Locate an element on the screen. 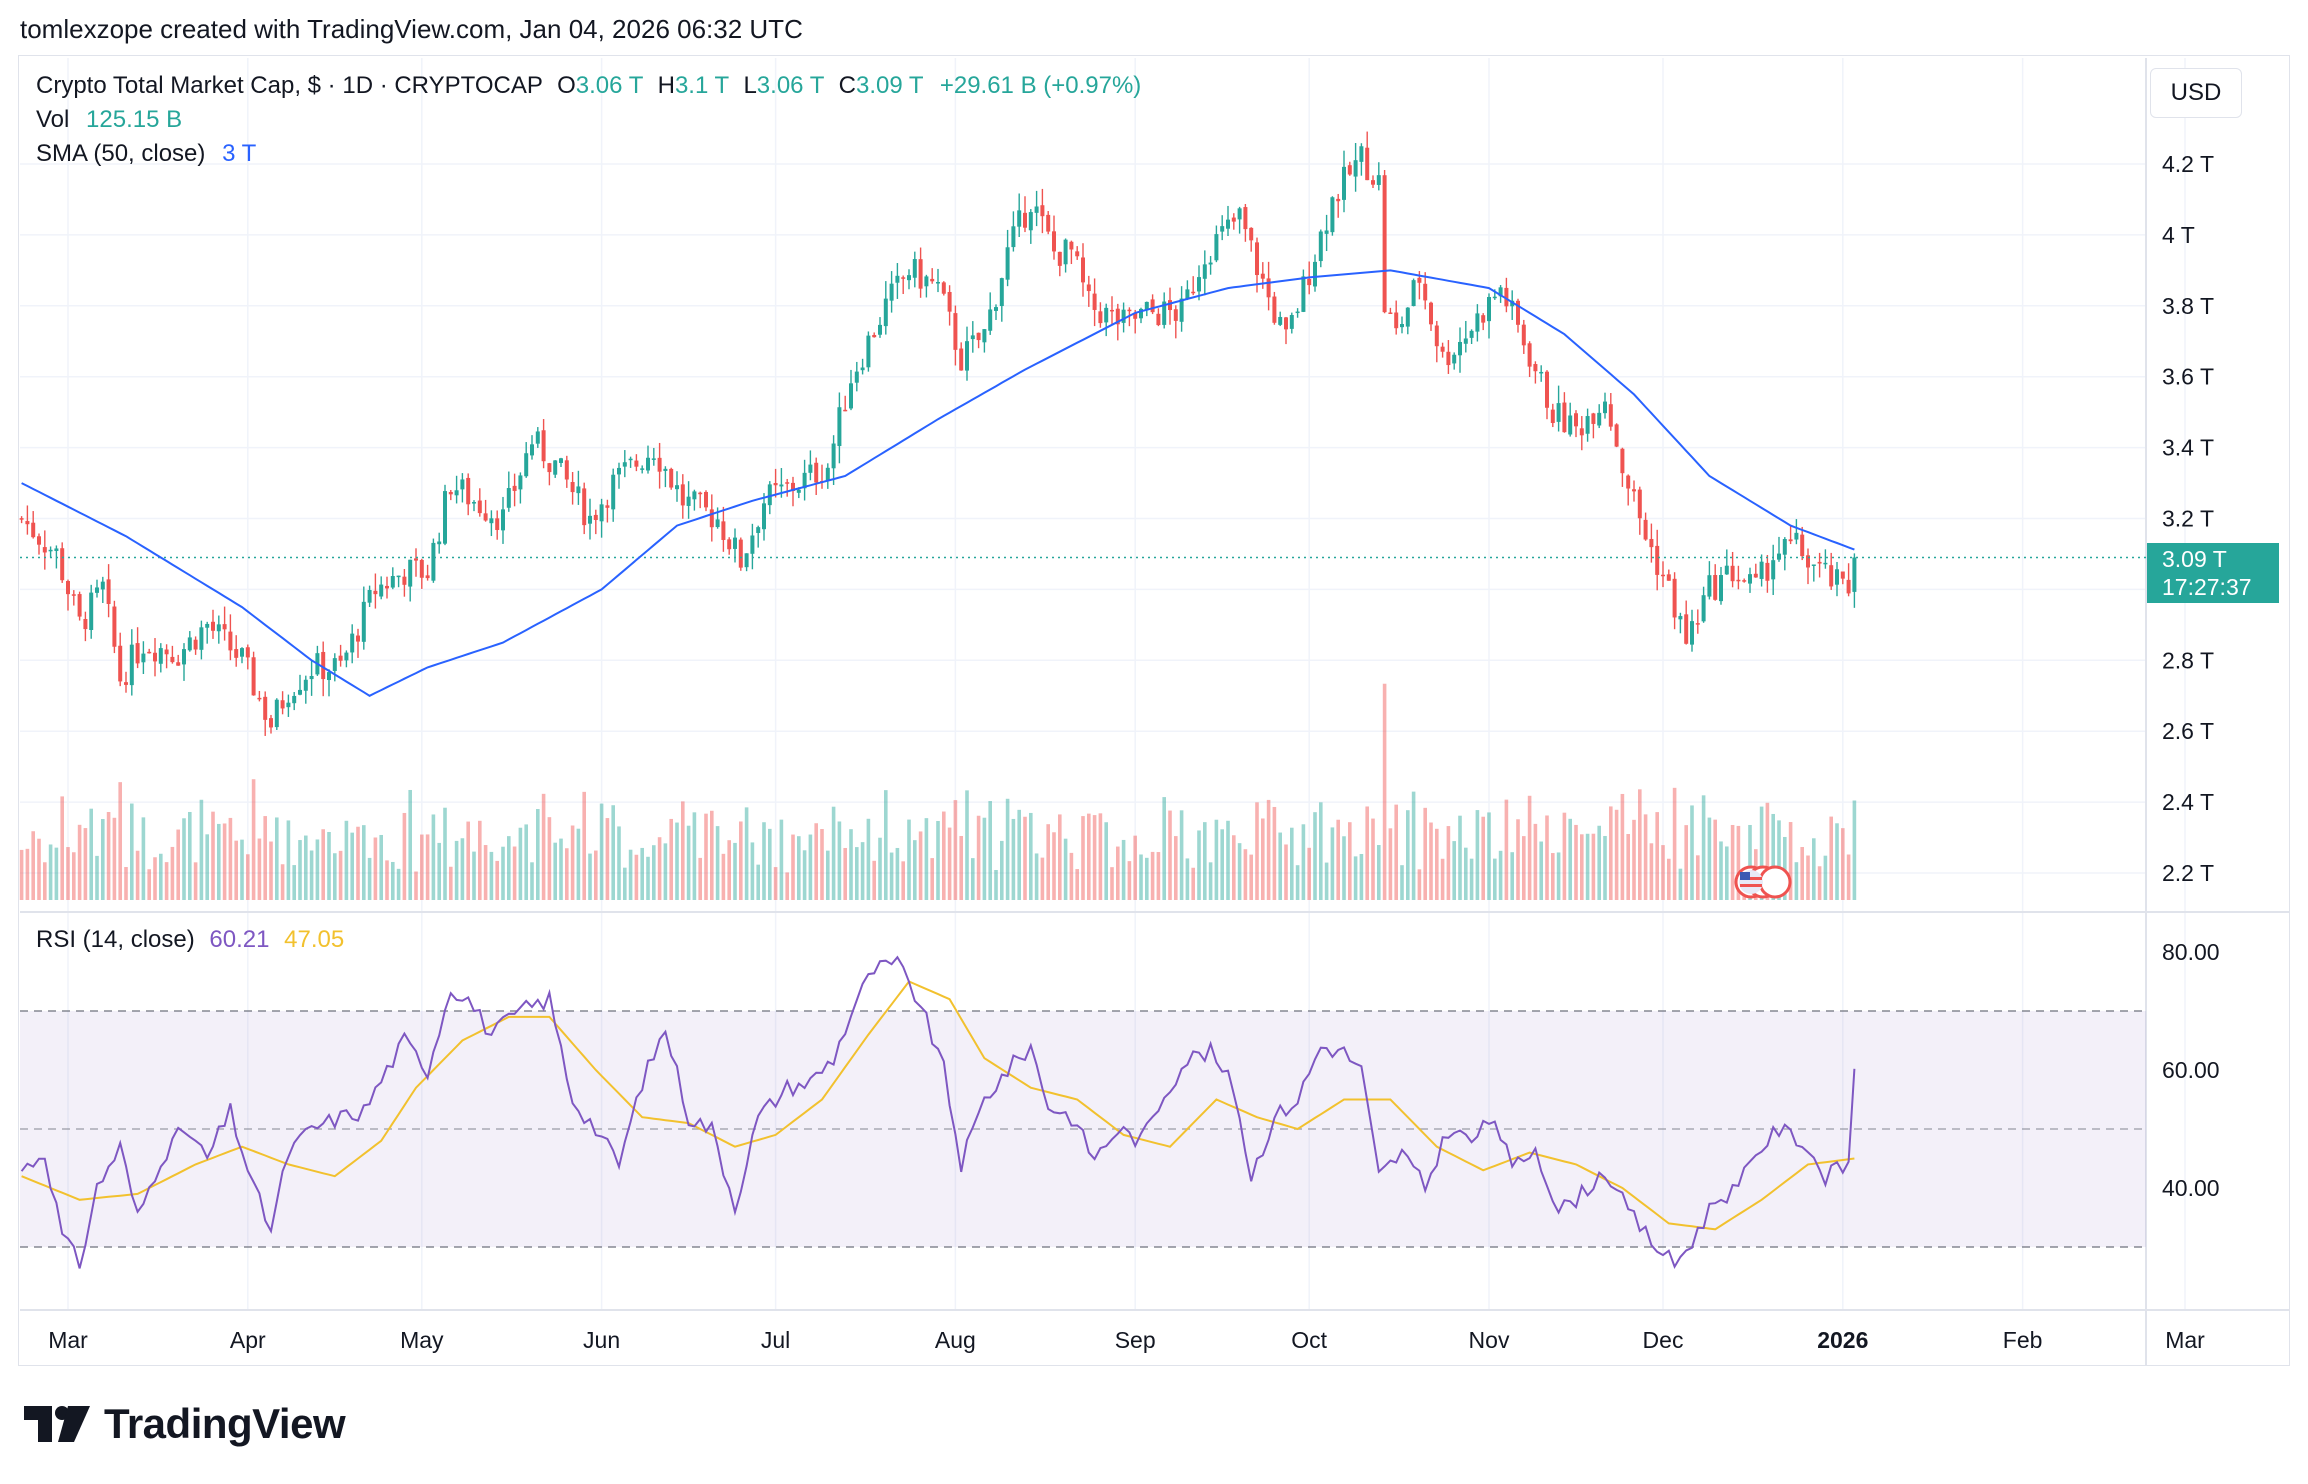 The width and height of the screenshot is (2308, 1484). time-axis-label: Dec is located at coordinates (1663, 1340).